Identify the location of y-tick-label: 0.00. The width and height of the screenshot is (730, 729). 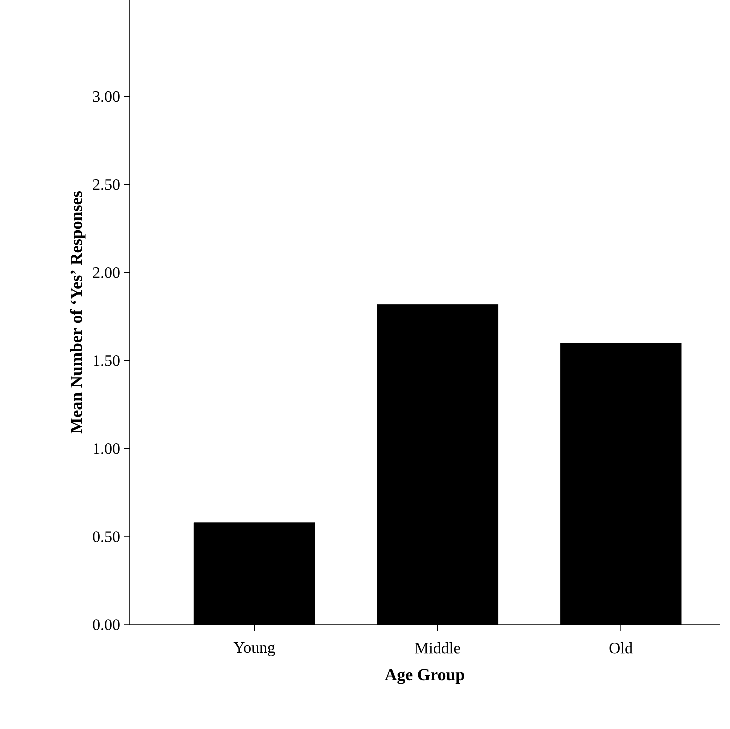
(106, 625).